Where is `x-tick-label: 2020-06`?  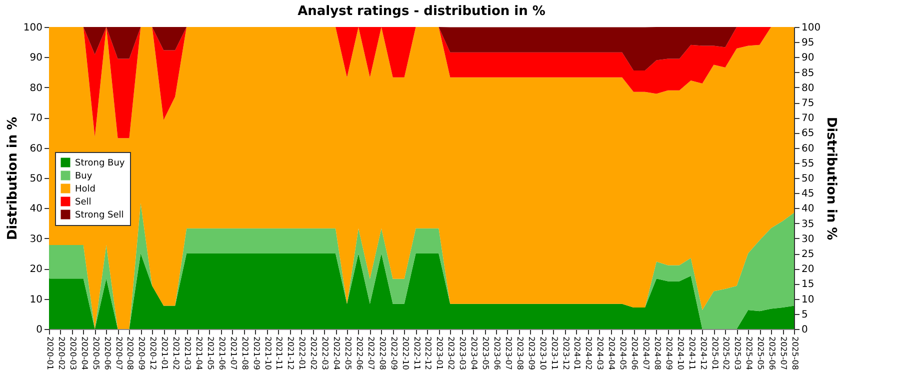
x-tick-label: 2020-06 is located at coordinates (107, 353).